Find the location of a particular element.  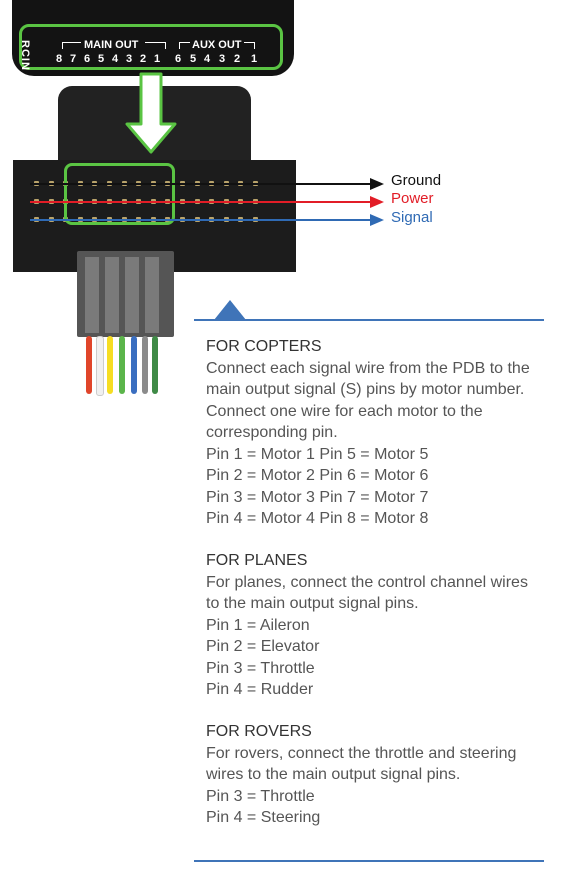

panel-top-divider is located at coordinates (369, 320).